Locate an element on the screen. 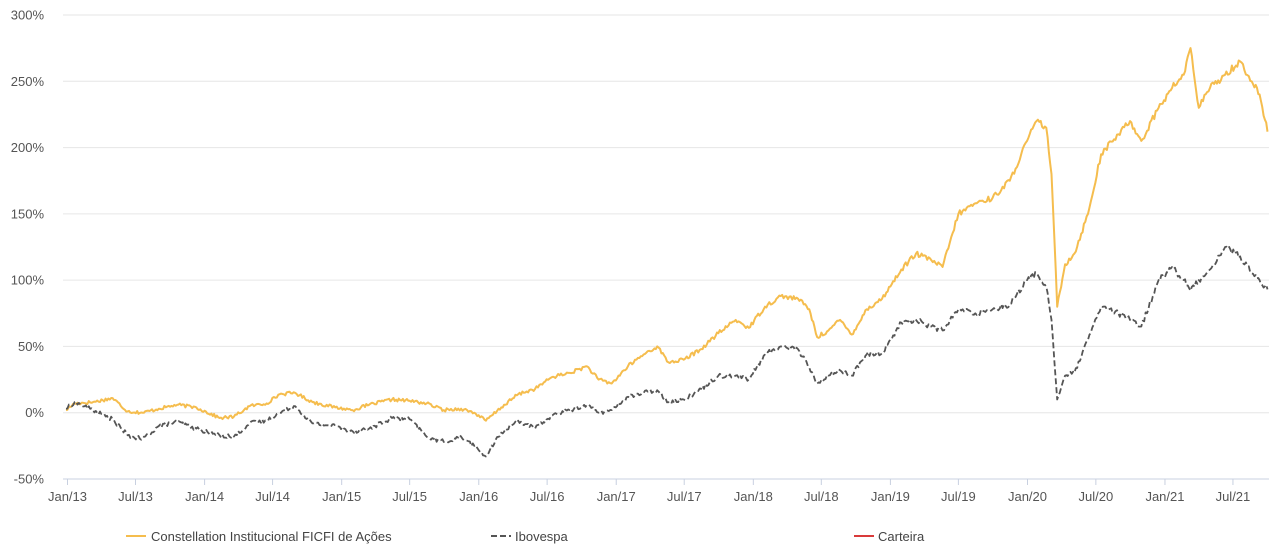 Image resolution: width=1279 pixels, height=554 pixels. x-tick-label: Jan/16 is located at coordinates (478, 496).